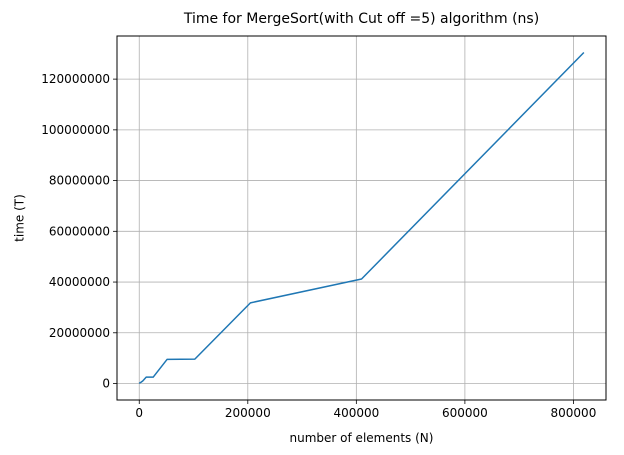 This screenshot has width=624, height=455. What do you see at coordinates (20, 218) in the screenshot?
I see `y-axis-label: time (T)` at bounding box center [20, 218].